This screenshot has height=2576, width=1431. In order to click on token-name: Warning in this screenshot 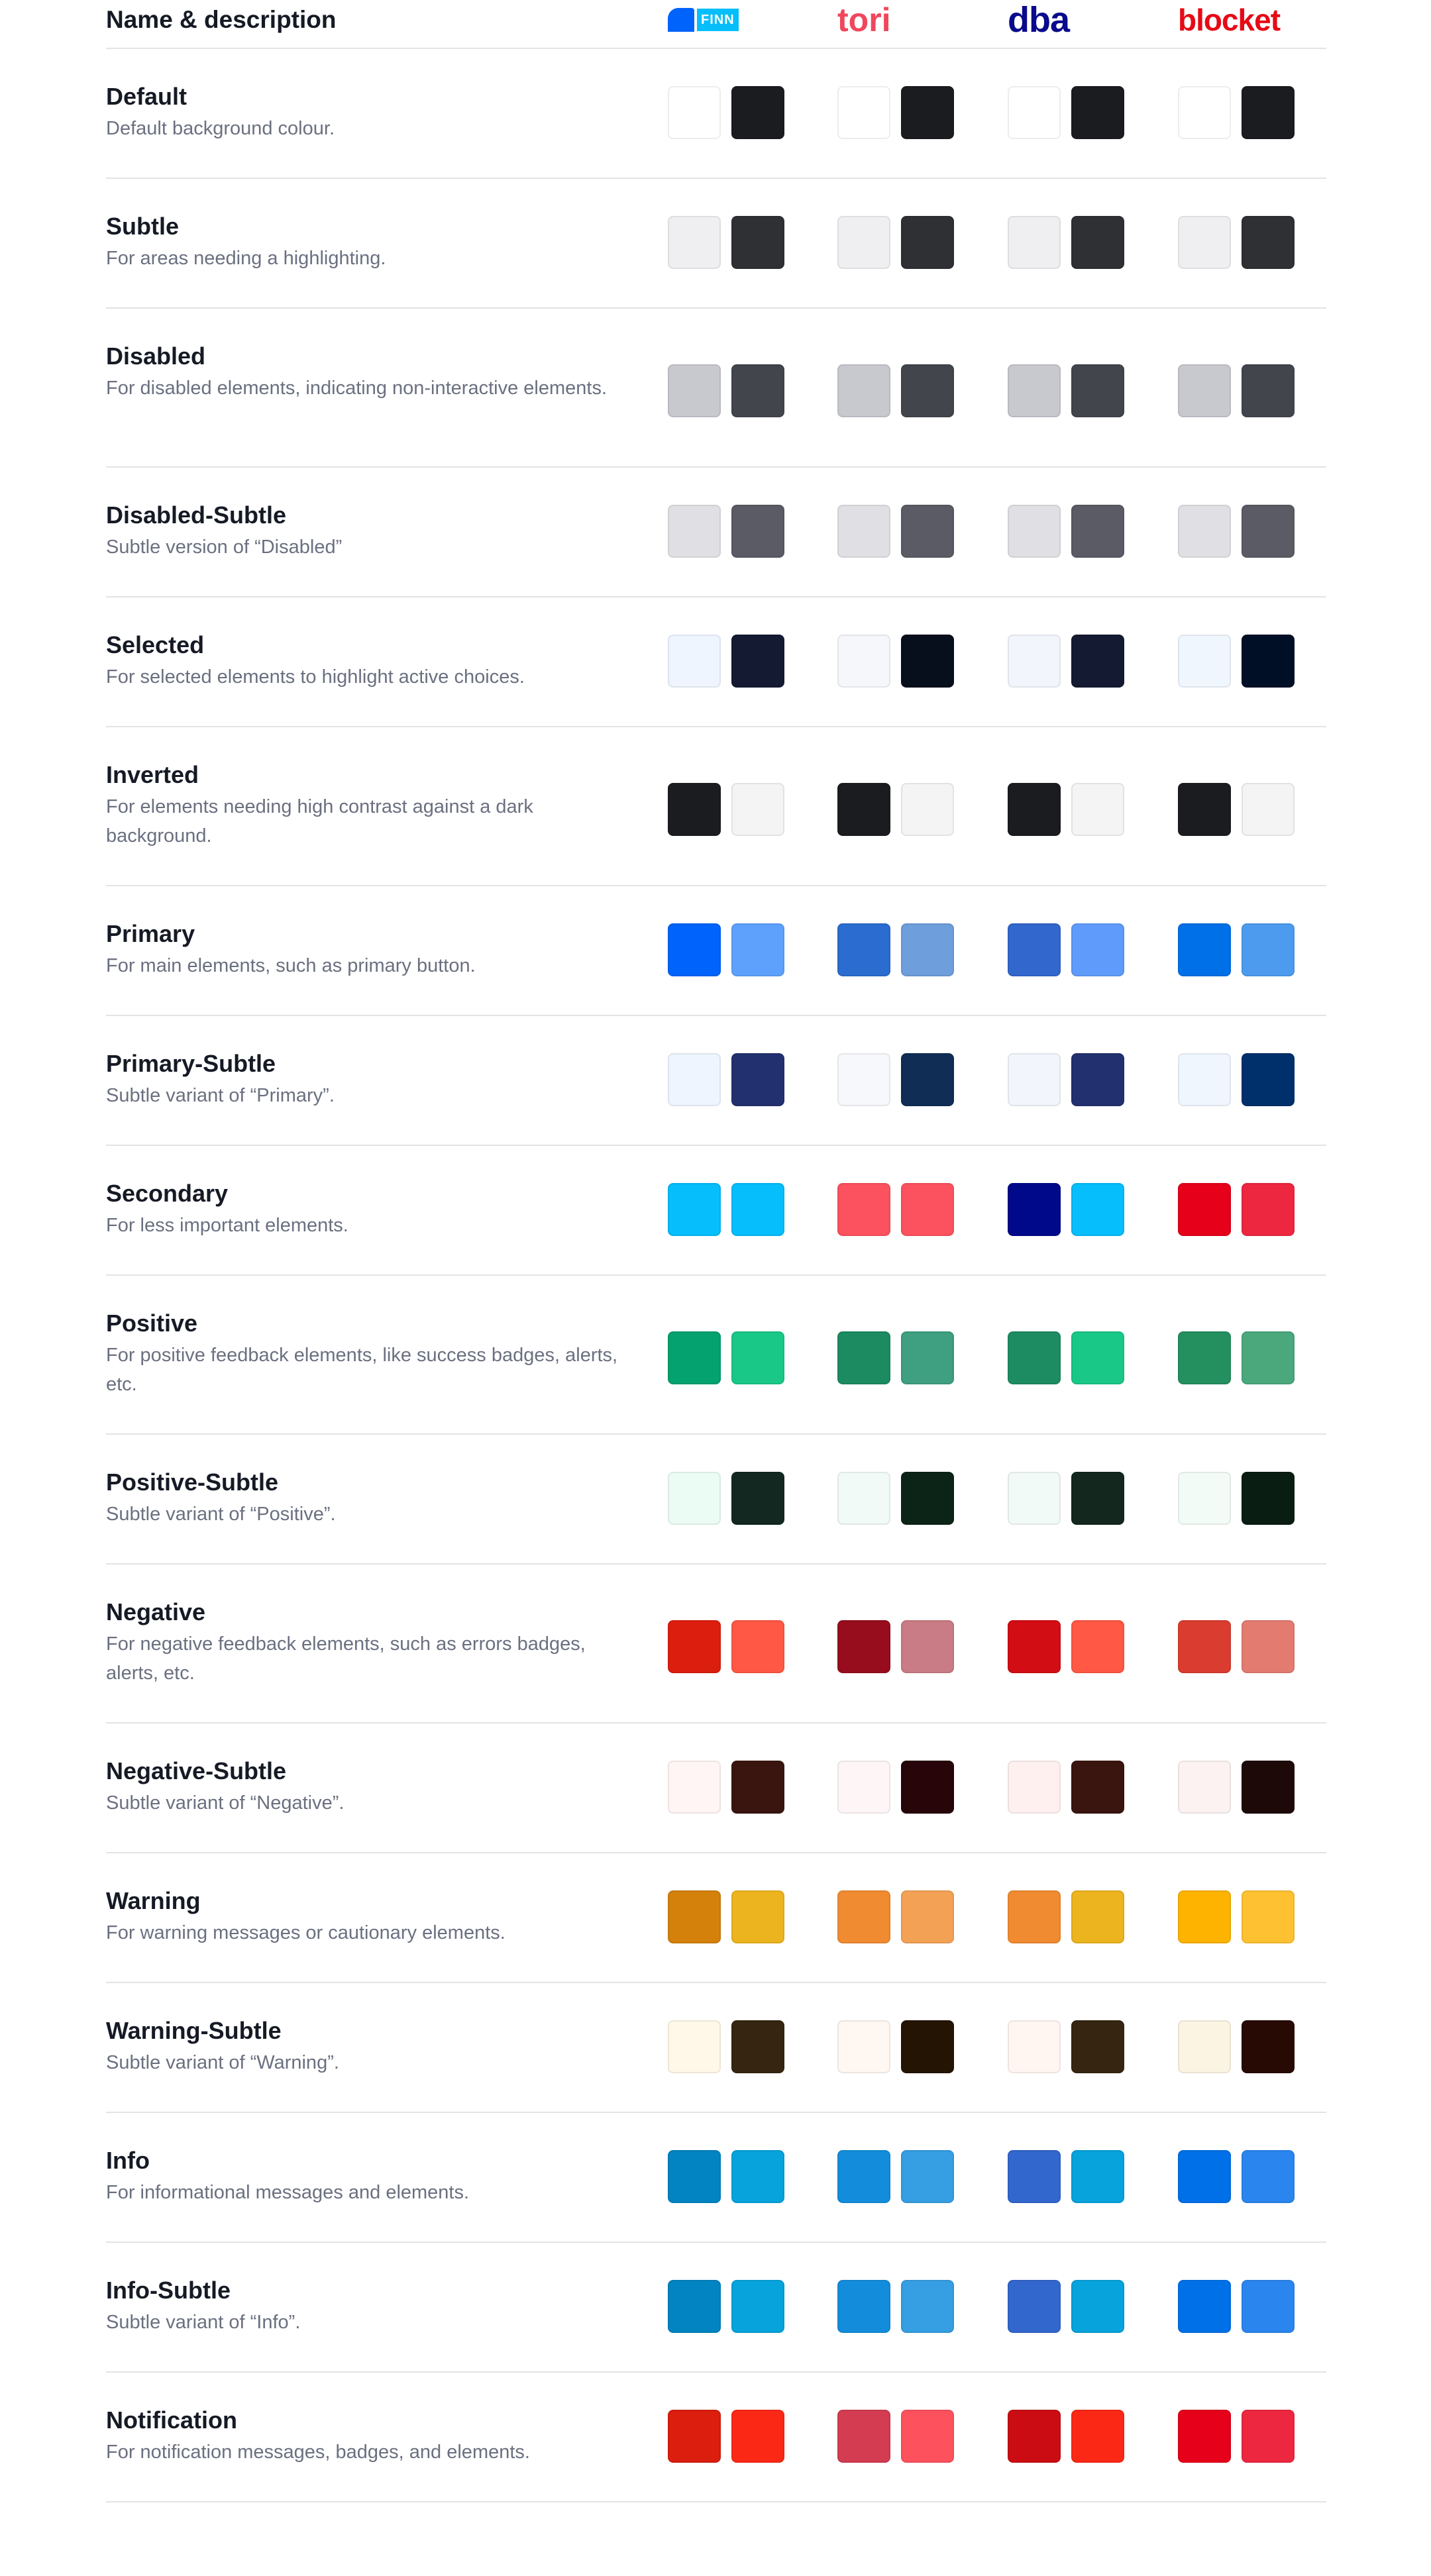, I will do `click(153, 1900)`.